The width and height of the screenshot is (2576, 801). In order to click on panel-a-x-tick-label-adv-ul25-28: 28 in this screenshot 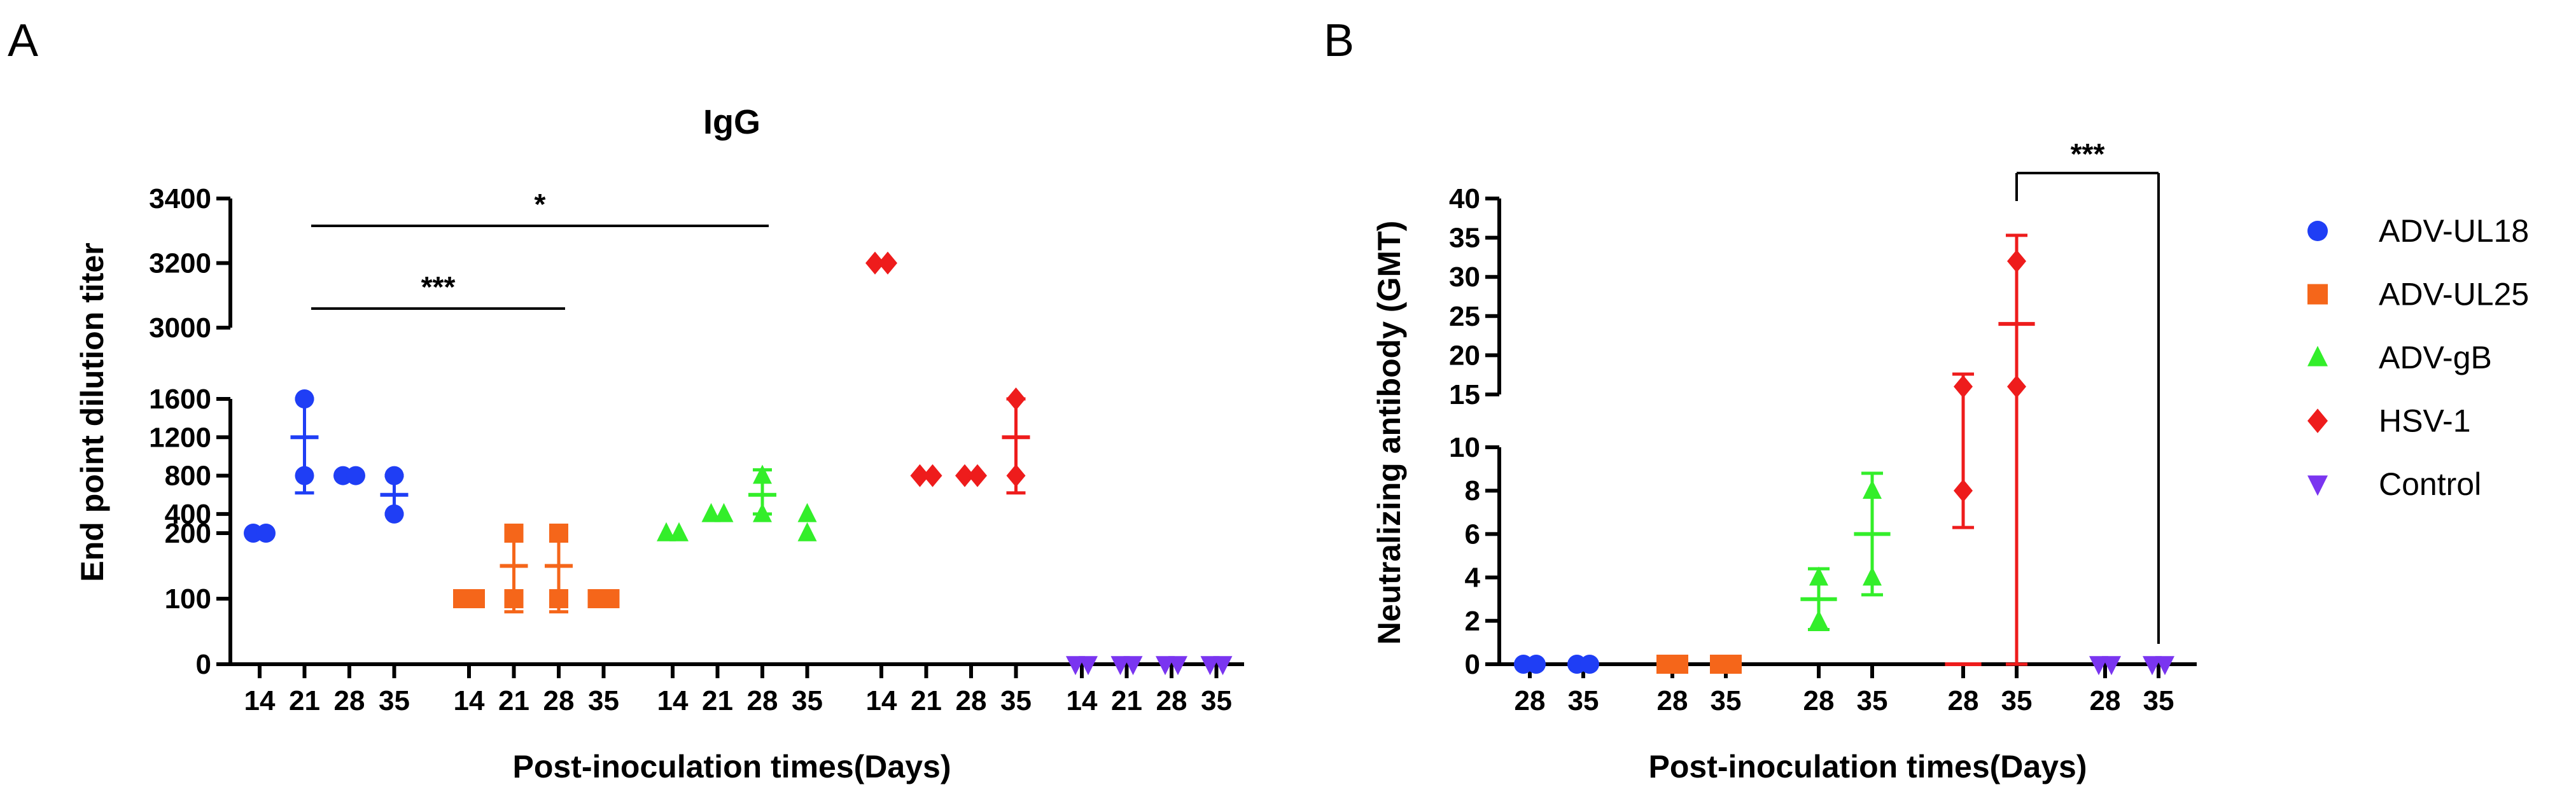, I will do `click(559, 700)`.